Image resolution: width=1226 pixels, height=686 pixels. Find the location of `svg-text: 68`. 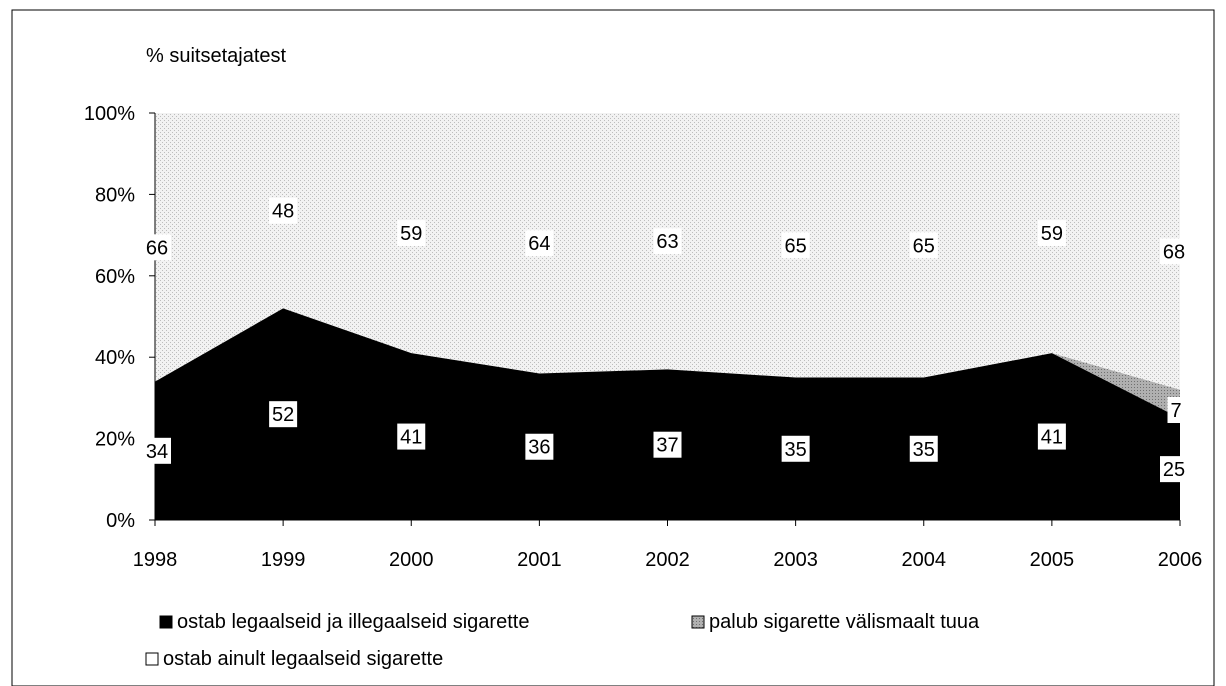

svg-text: 68 is located at coordinates (1174, 252).